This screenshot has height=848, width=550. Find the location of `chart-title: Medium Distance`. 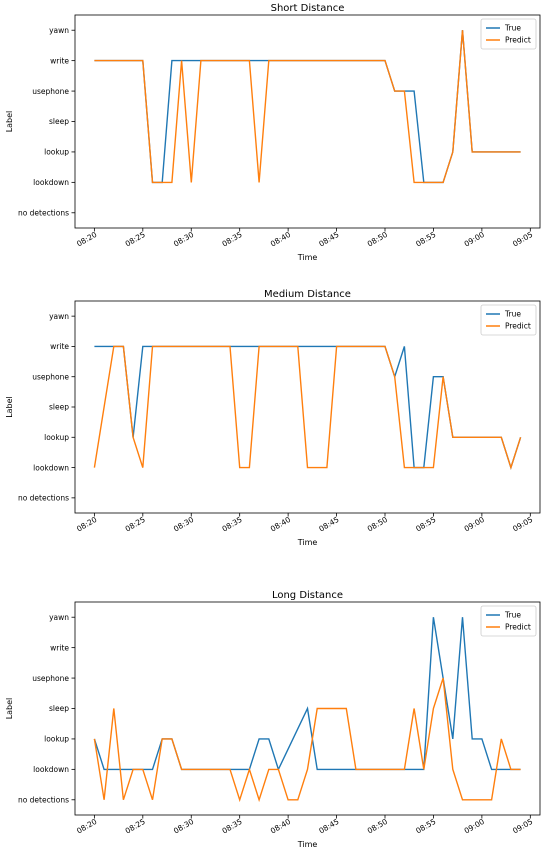

chart-title: Medium Distance is located at coordinates (307, 294).